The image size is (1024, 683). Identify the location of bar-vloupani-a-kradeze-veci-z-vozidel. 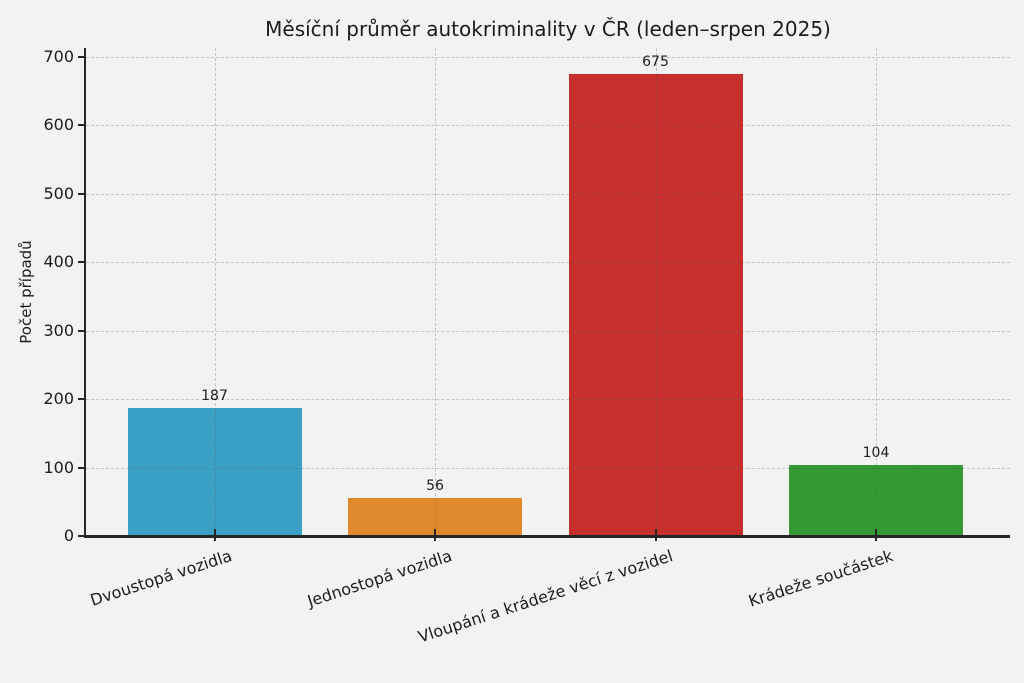
(655, 305).